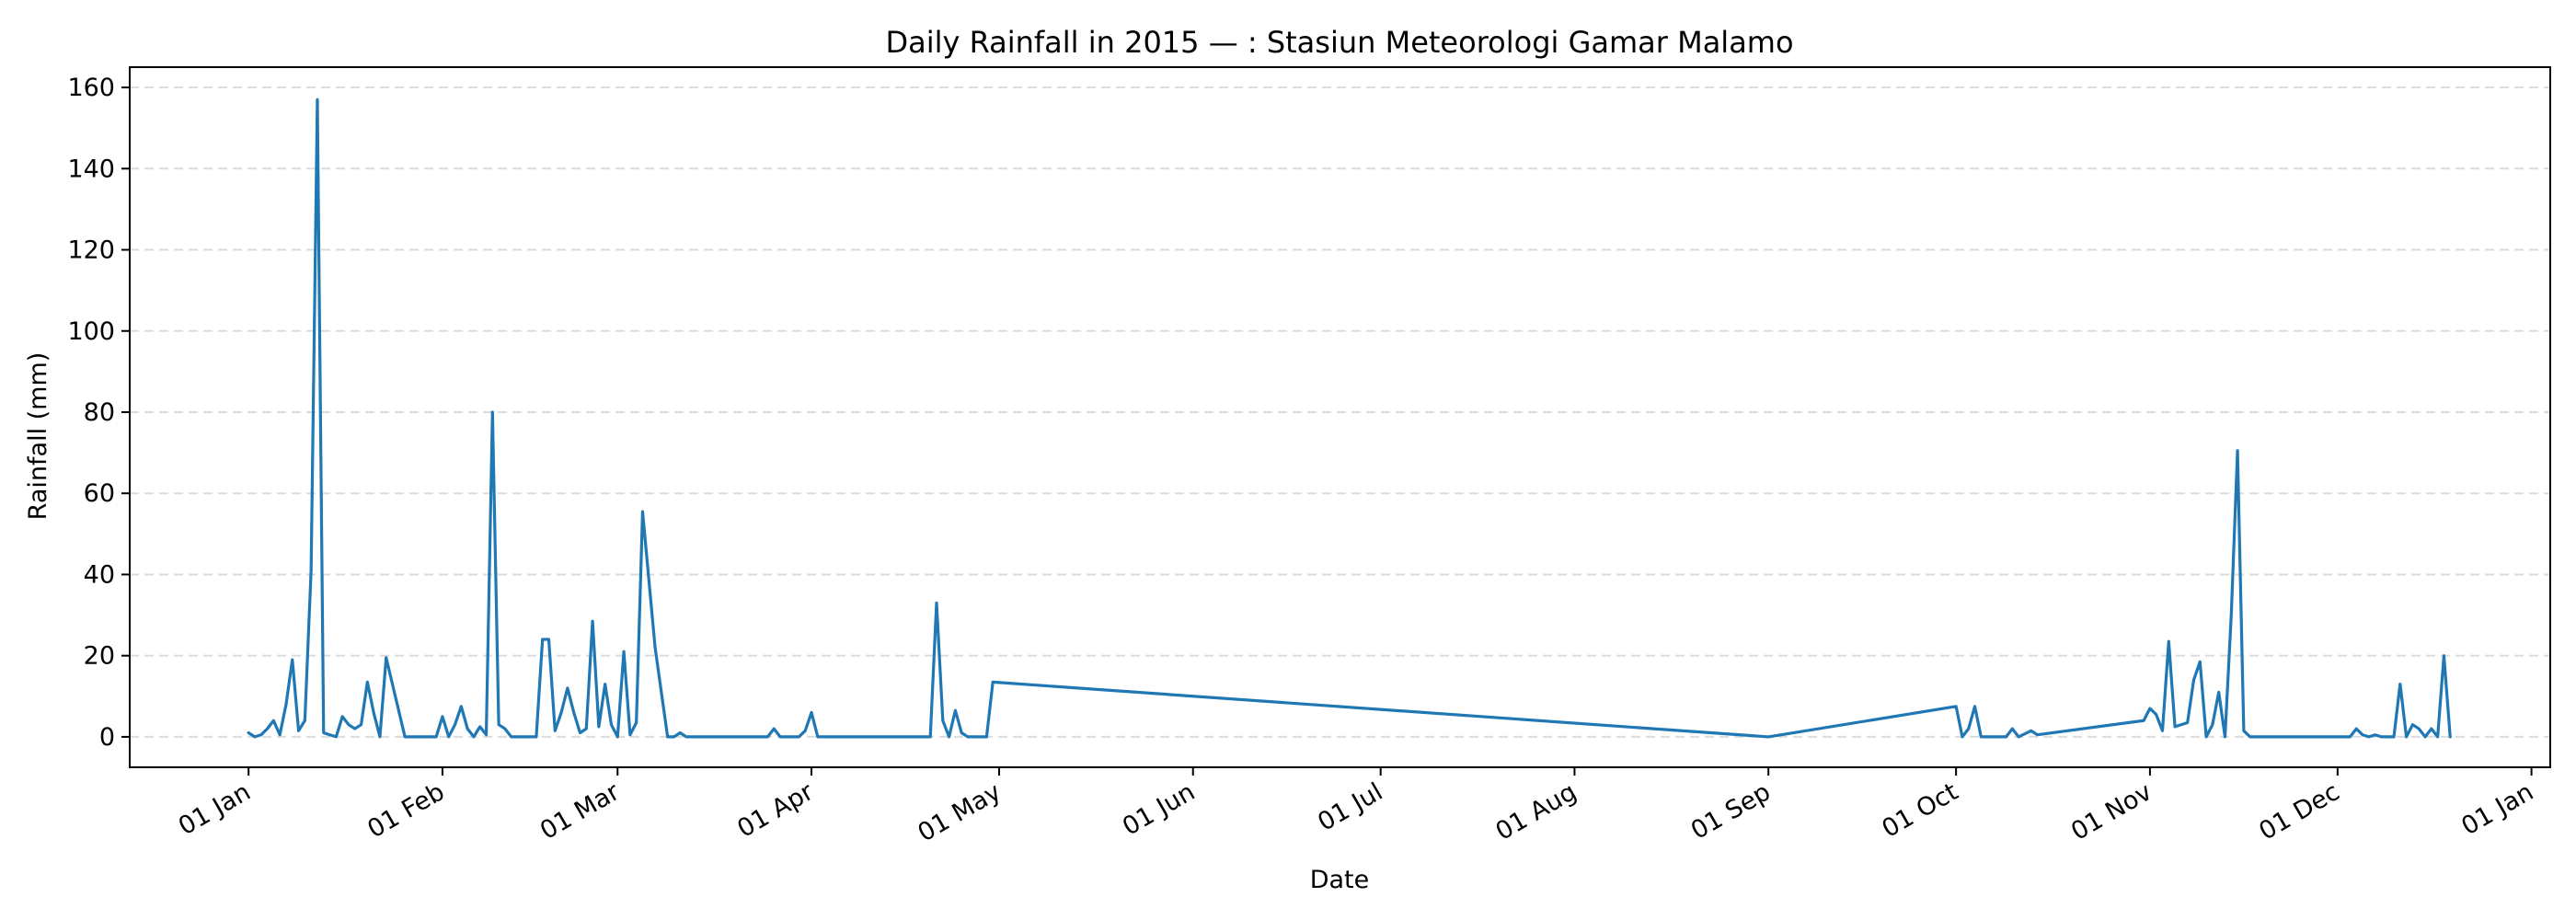 The width and height of the screenshot is (2576, 920). Describe the element at coordinates (99, 574) in the screenshot. I see `y-tick-label: 40` at that location.